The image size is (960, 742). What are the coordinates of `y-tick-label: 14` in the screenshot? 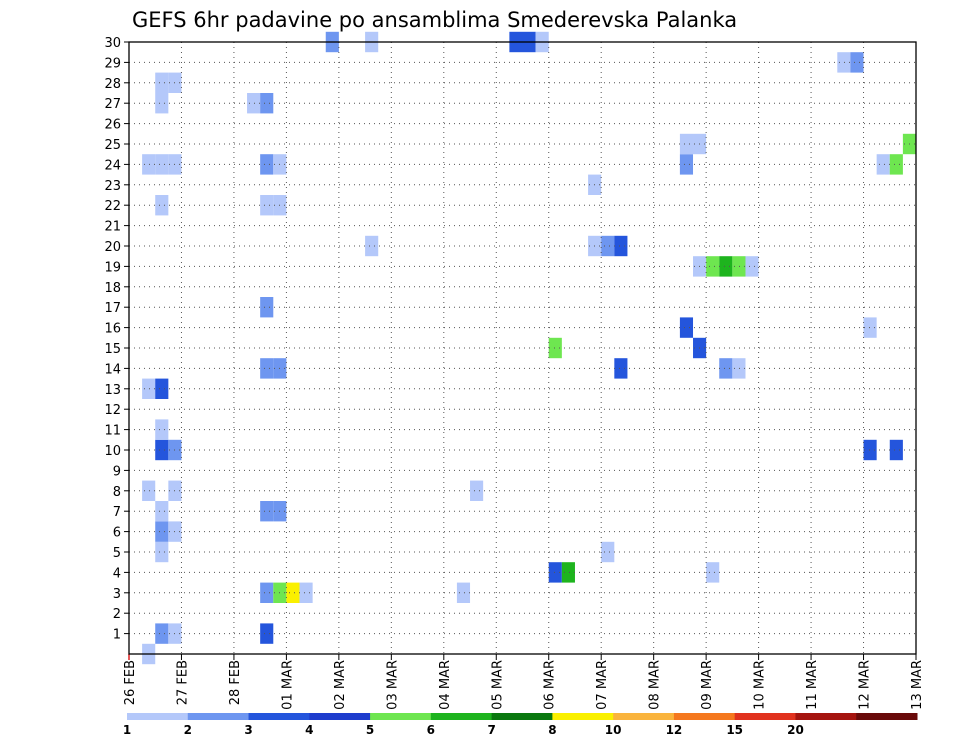 It's located at (112, 369).